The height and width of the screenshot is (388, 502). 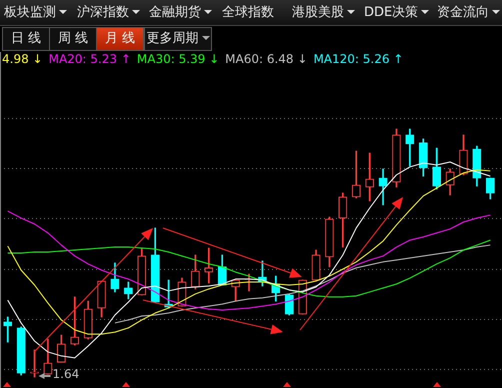 I want to click on text: DDE决策, so click(x=391, y=12).